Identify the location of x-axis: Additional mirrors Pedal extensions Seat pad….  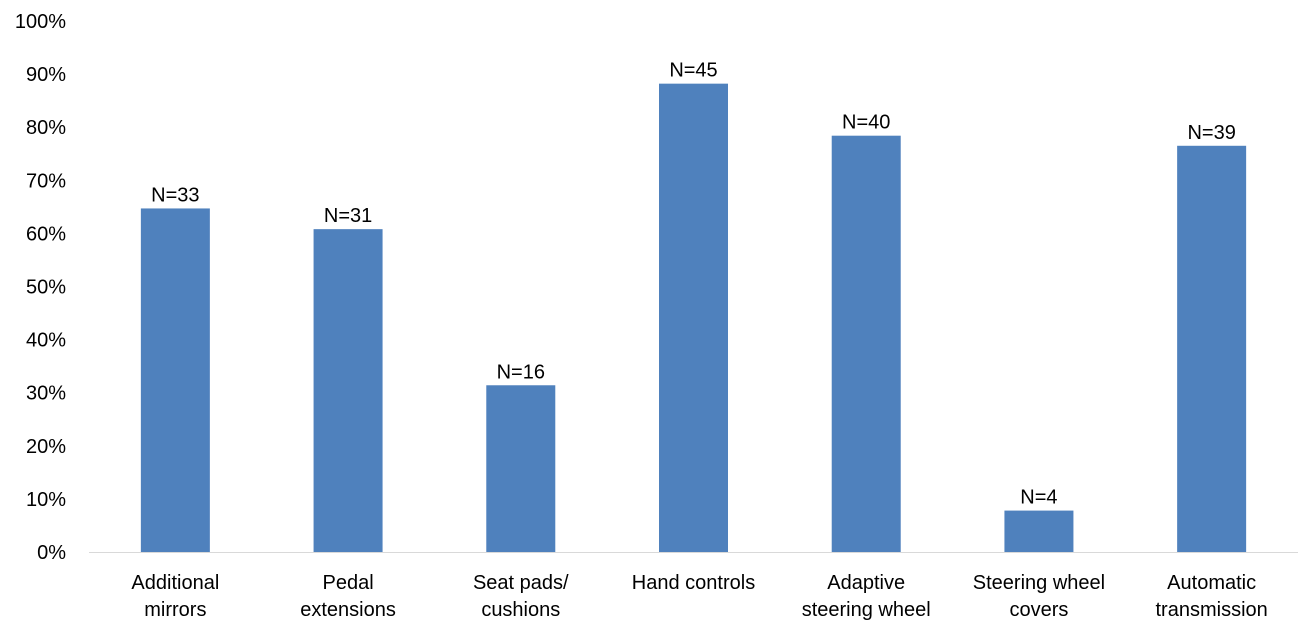
(699, 596).